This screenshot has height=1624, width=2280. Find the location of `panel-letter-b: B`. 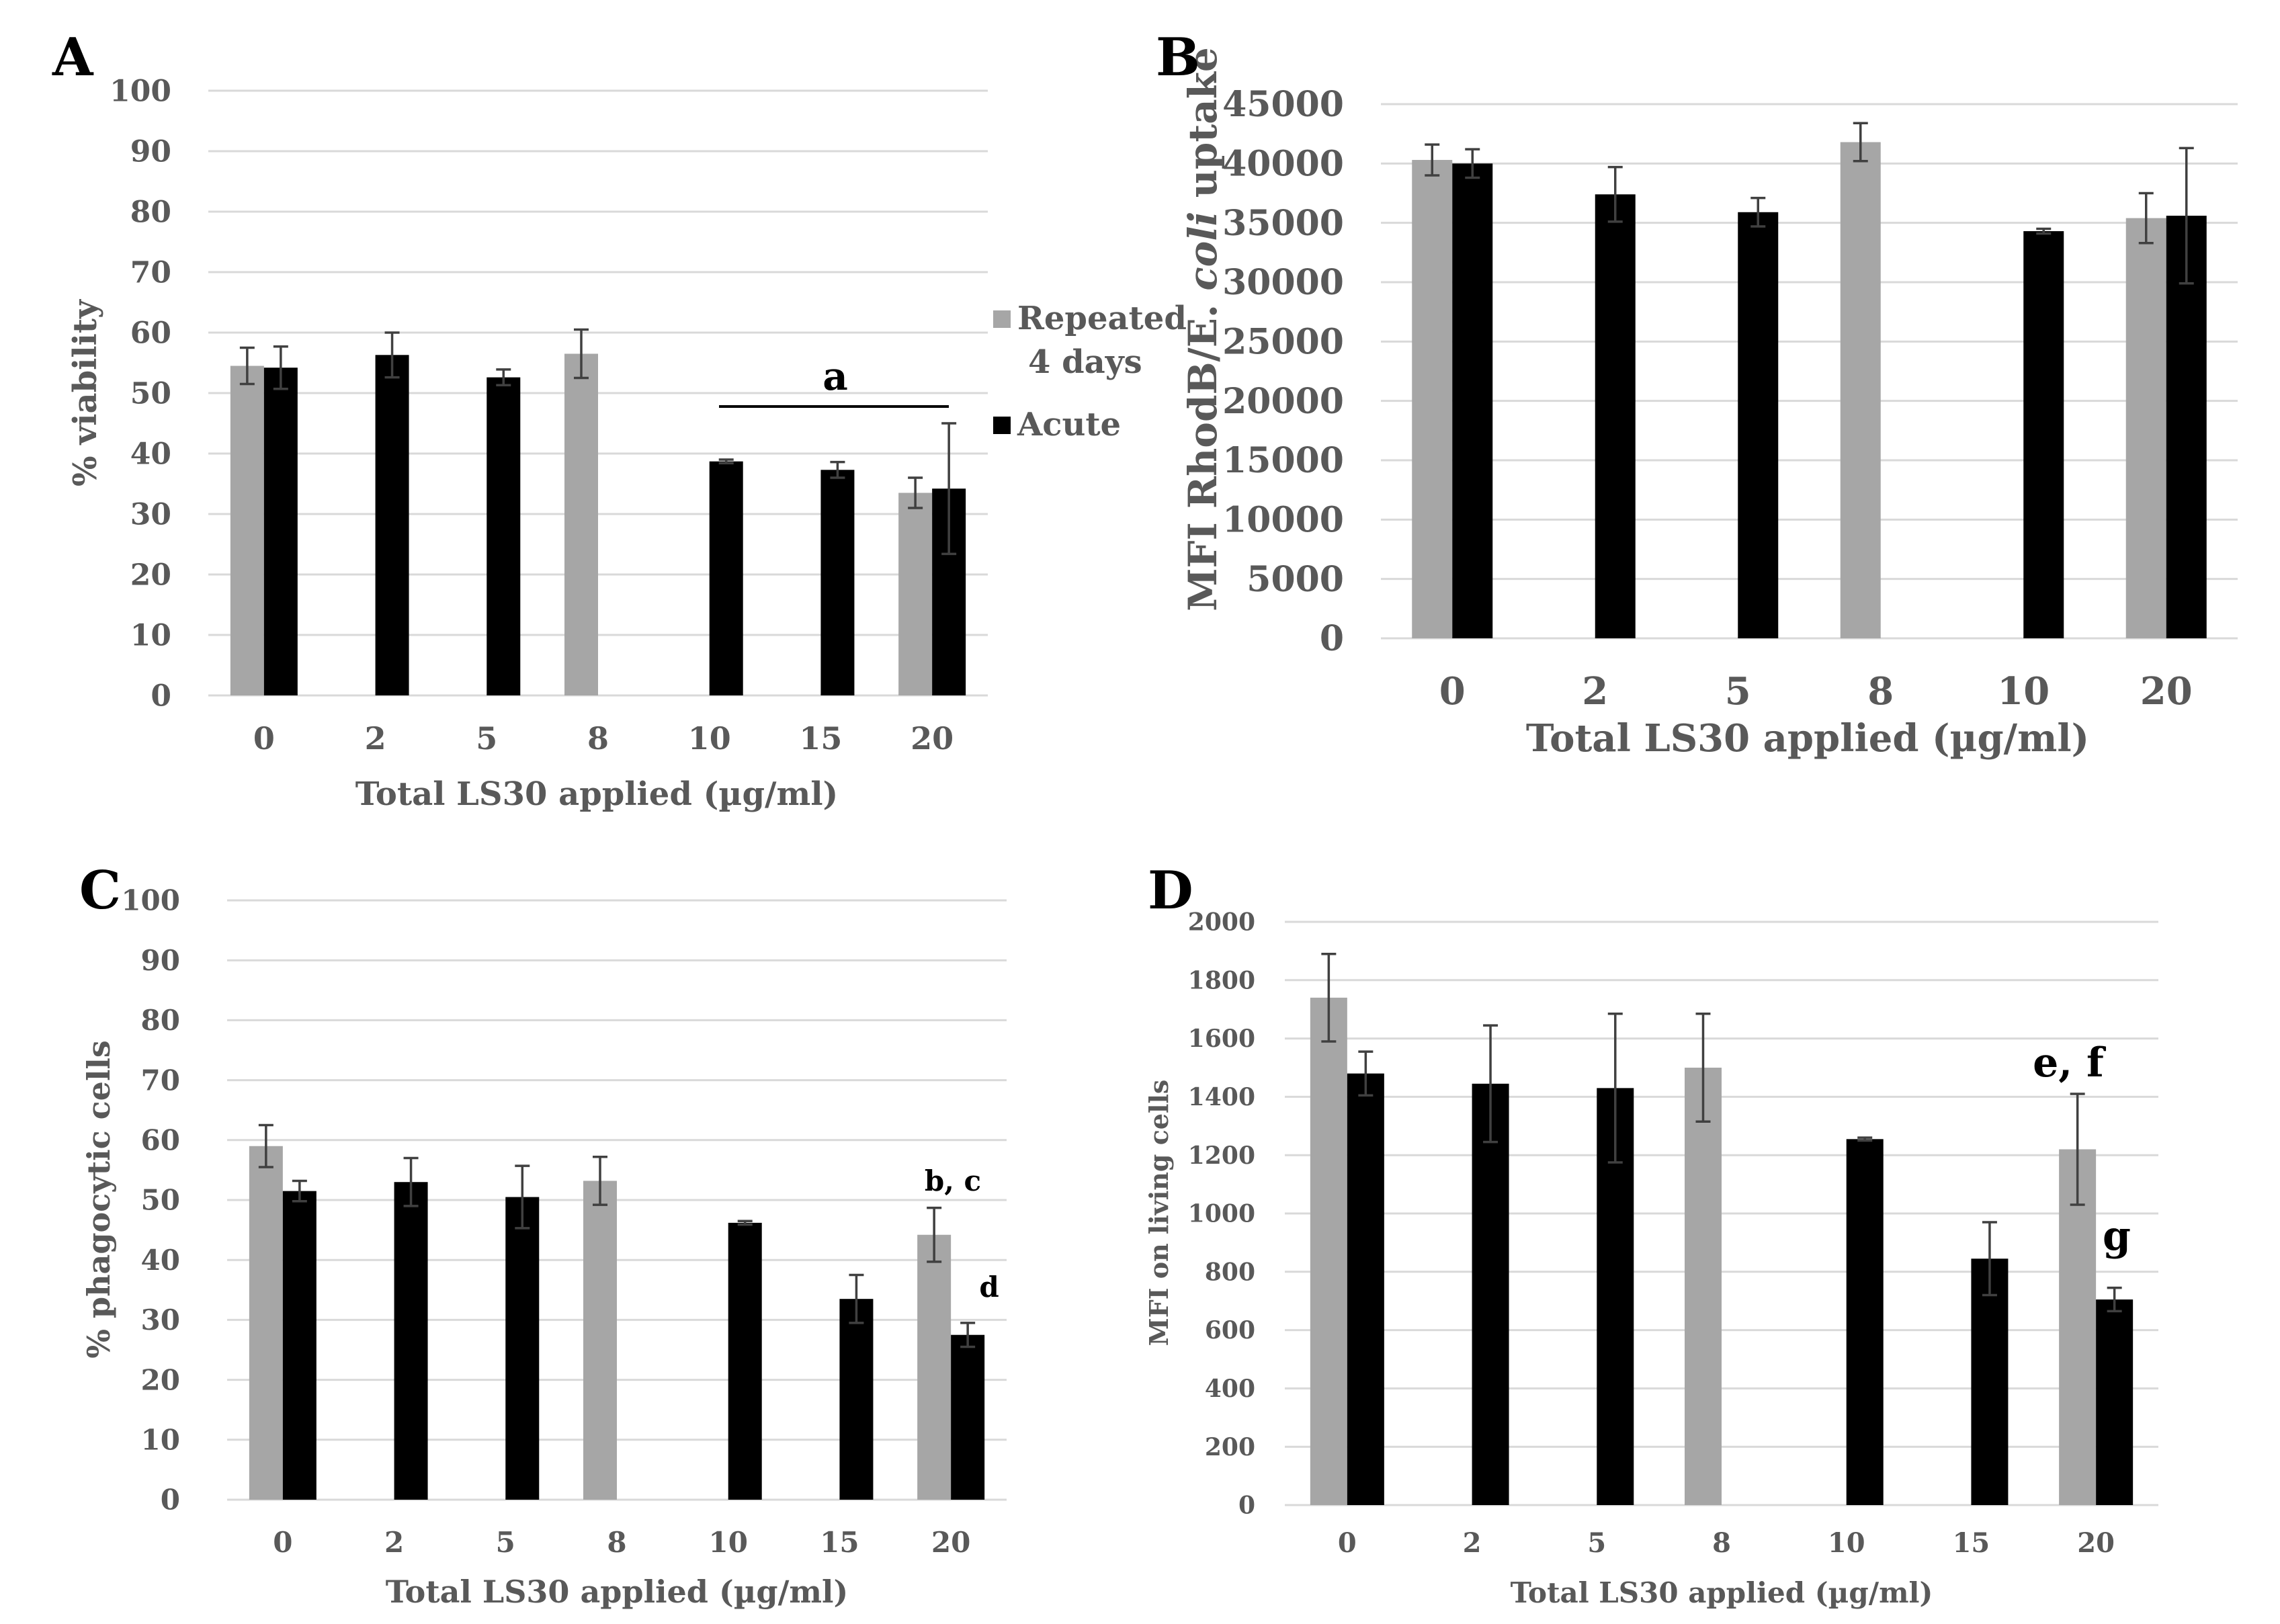

panel-letter-b: B is located at coordinates (1178, 57).